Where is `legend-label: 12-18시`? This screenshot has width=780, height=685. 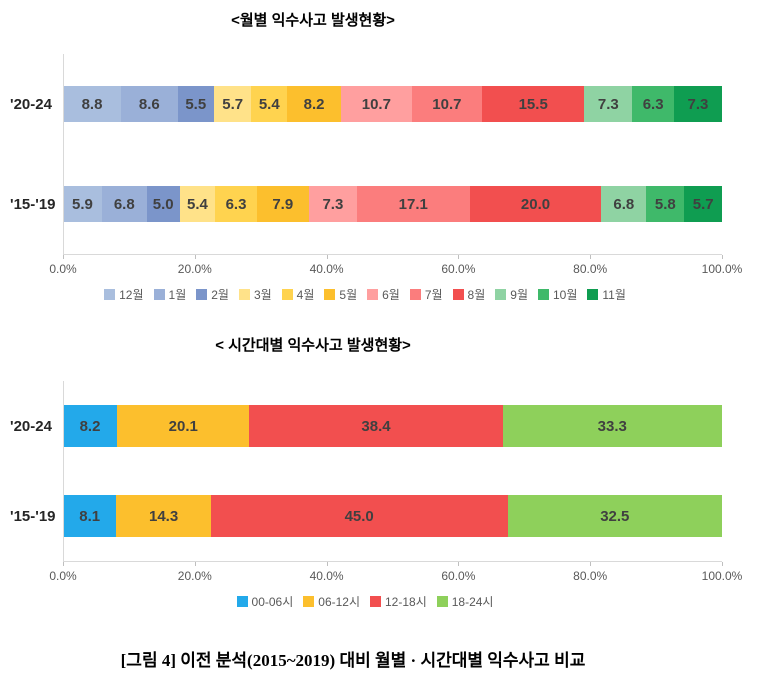 legend-label: 12-18시 is located at coordinates (406, 602).